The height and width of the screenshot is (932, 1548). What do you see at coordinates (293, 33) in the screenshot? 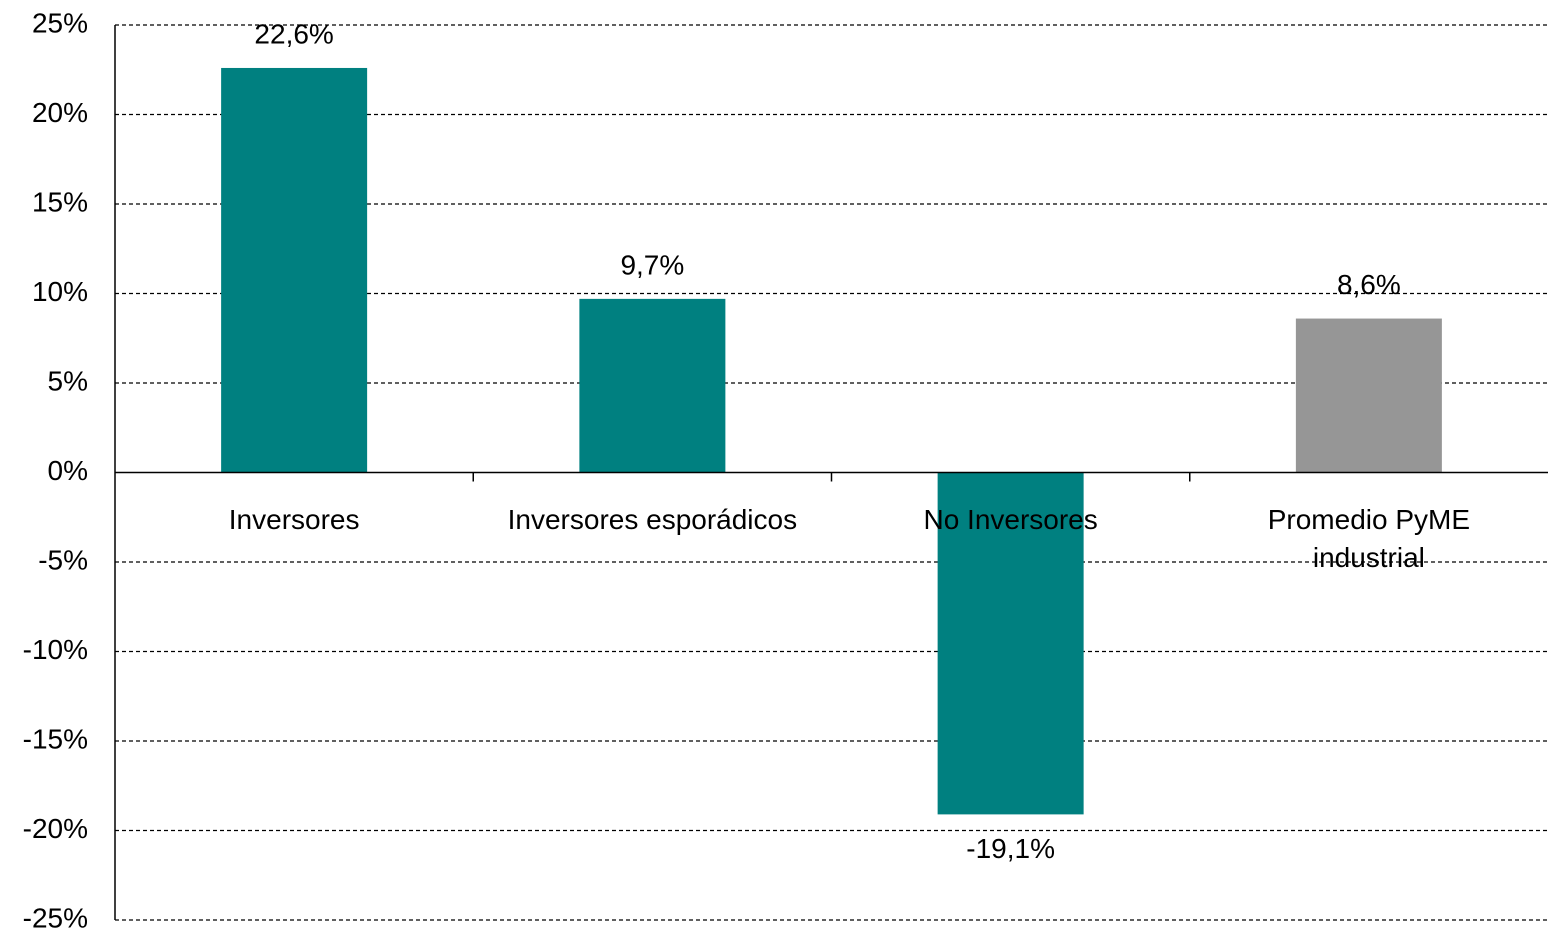
I see `value-label: 22,6%` at bounding box center [293, 33].